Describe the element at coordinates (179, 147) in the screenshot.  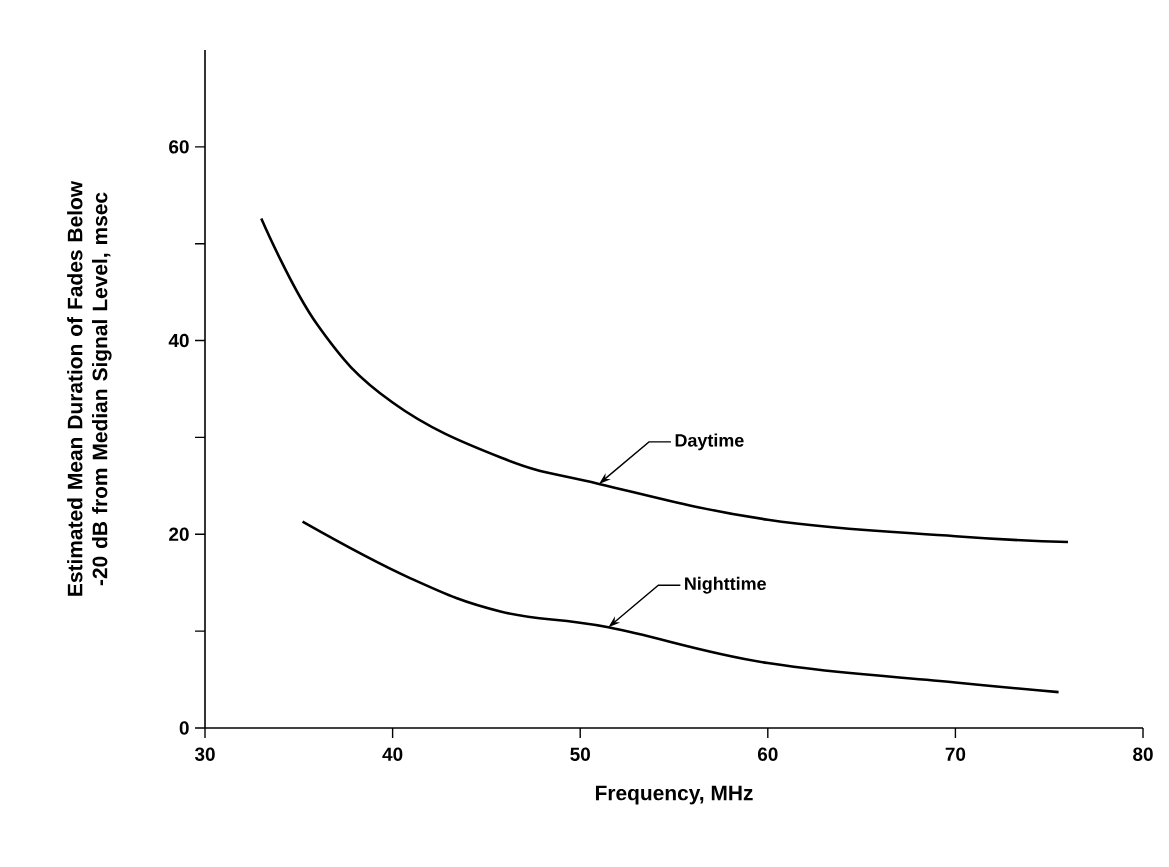
I see `y-tick-label: 60` at that location.